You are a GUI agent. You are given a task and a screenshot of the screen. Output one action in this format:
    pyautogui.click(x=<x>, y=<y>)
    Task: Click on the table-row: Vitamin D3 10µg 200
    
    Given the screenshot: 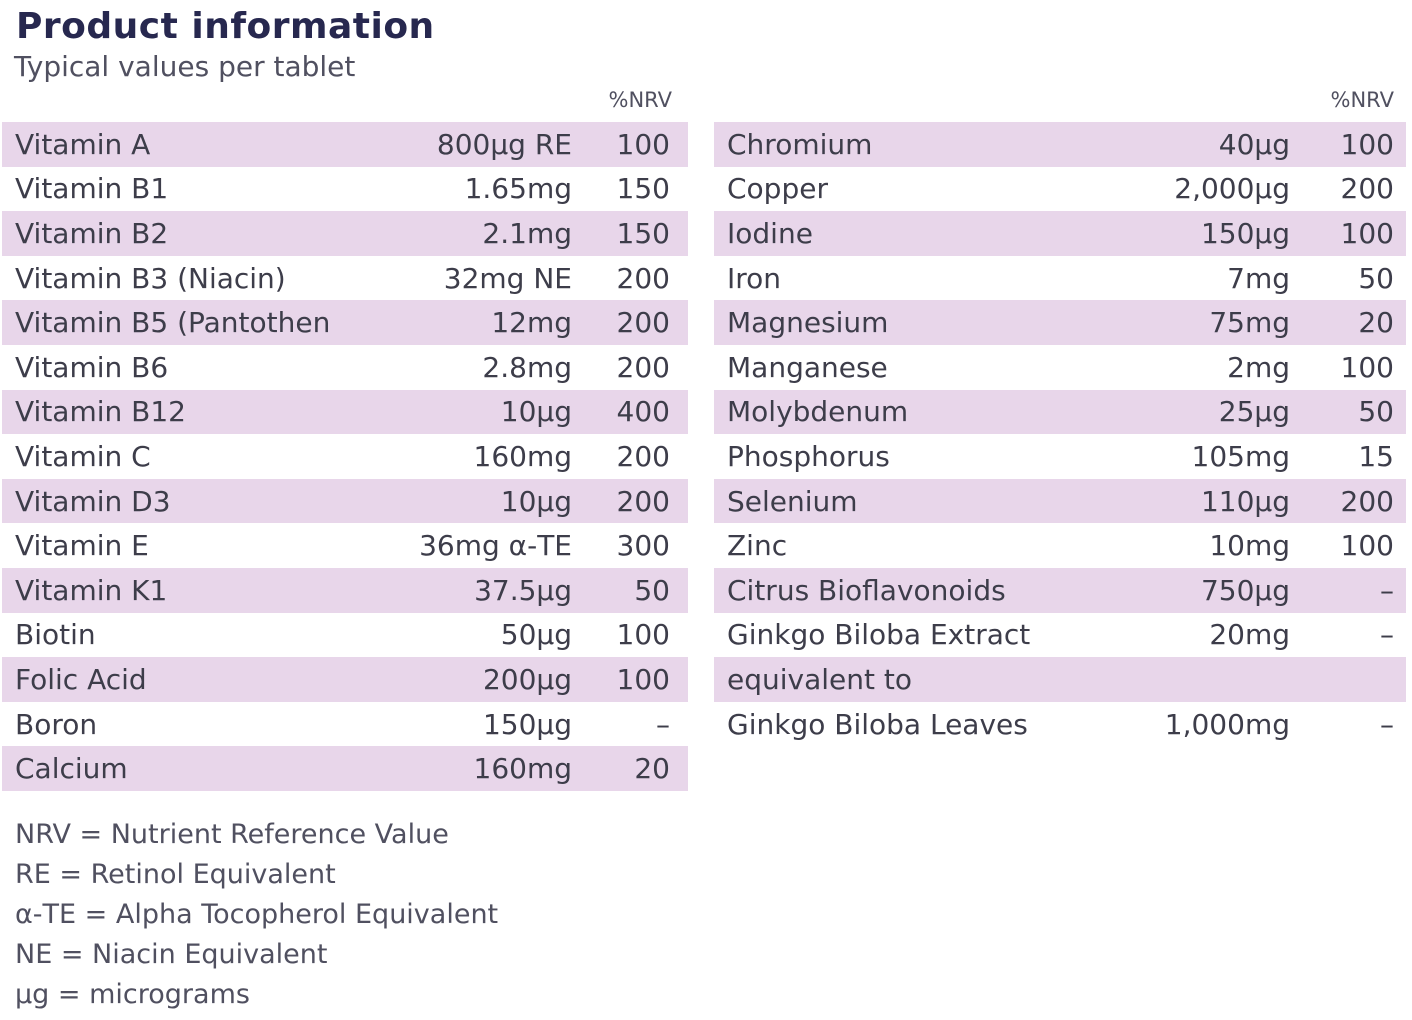 What is the action you would take?
    pyautogui.click(x=345, y=501)
    